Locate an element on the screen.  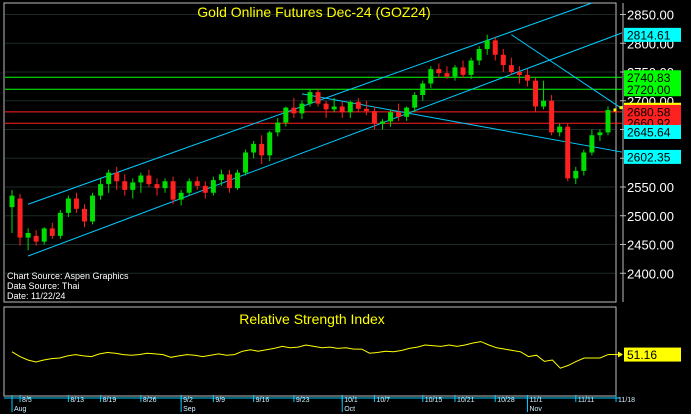
rsi-value-badge is located at coordinates (652, 354).